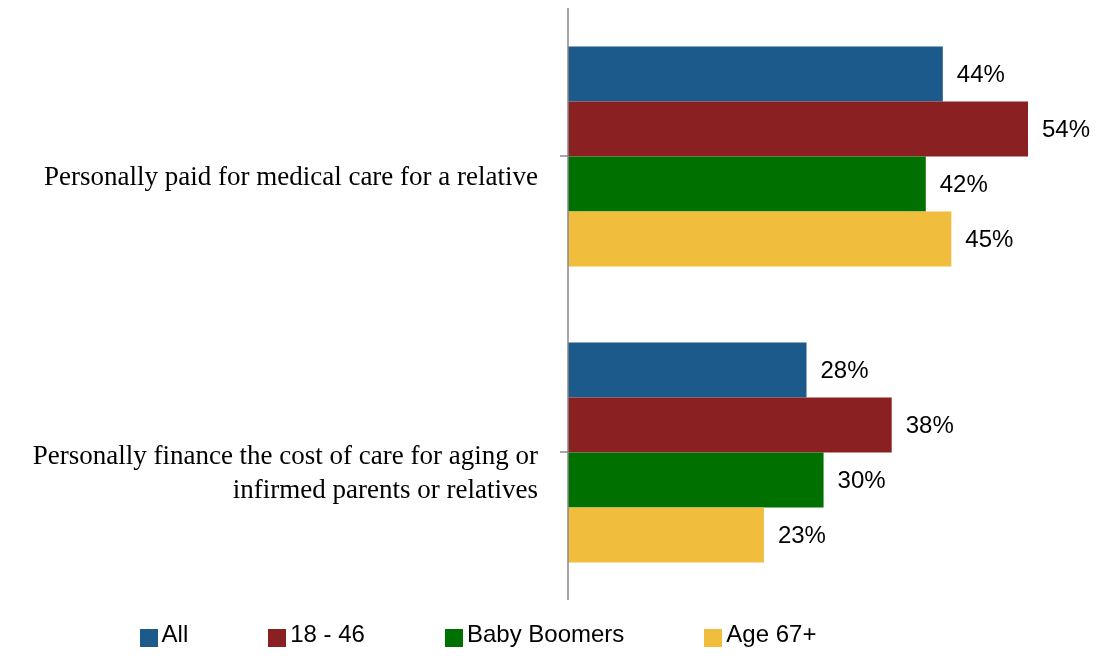  I want to click on data-label: 28%, so click(844, 370).